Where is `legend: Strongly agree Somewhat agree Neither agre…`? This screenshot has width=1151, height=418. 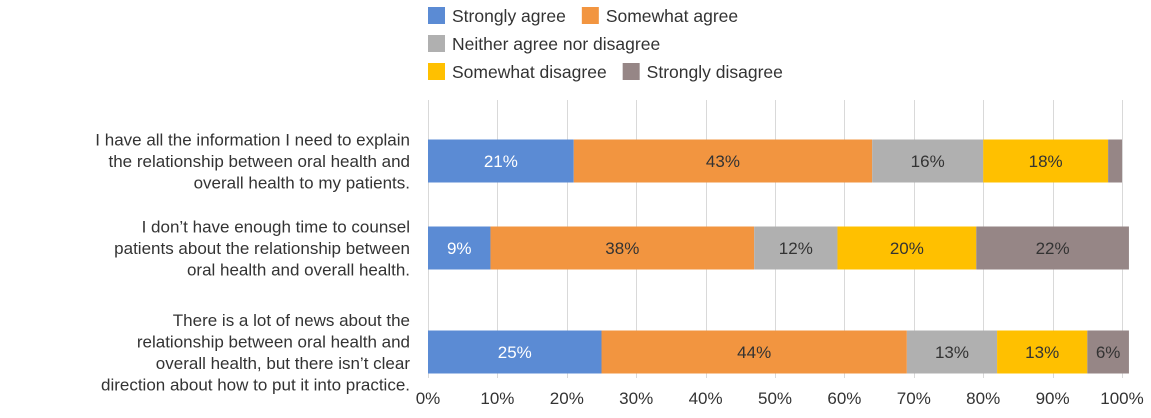 legend: Strongly agree Somewhat agree Neither agre… is located at coordinates (605, 44).